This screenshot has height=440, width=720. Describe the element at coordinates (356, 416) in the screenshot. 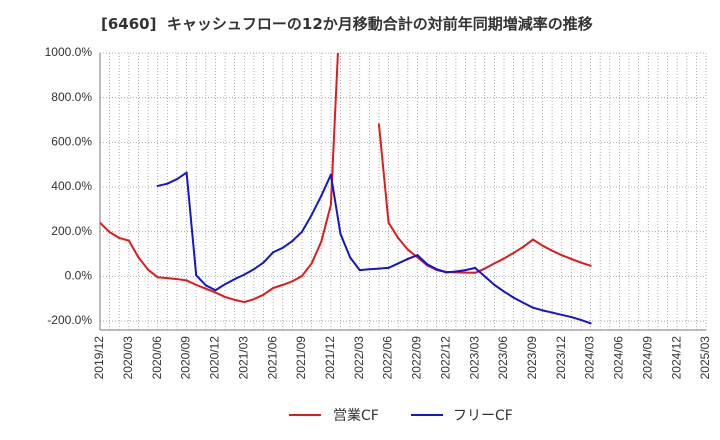

I see `legend-label-operating-cf: 営業CF` at that location.